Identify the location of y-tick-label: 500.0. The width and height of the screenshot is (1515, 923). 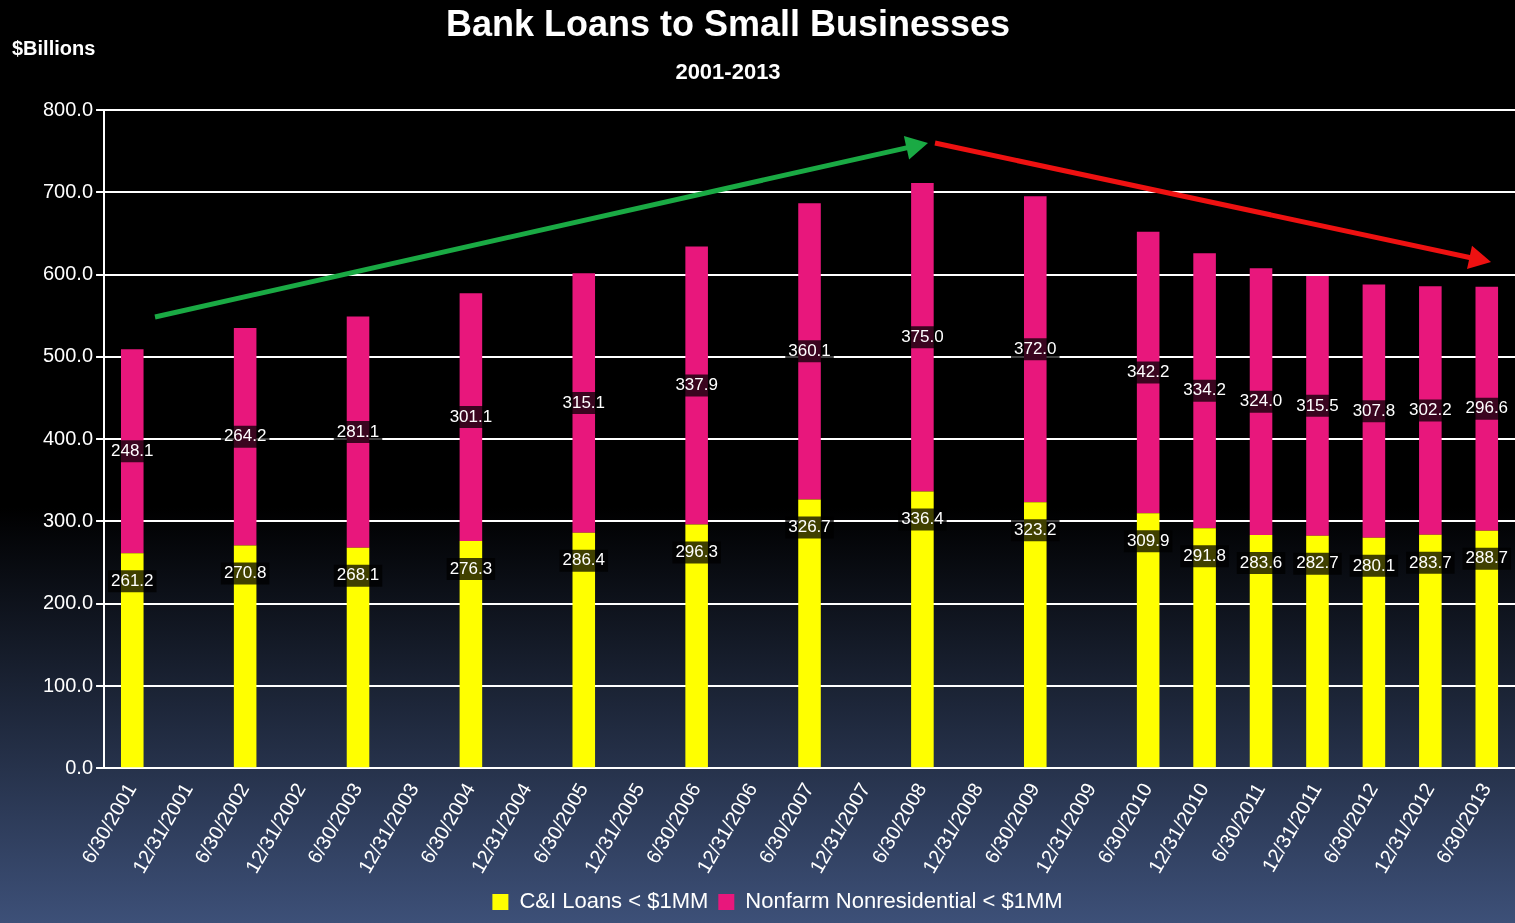
(68, 355).